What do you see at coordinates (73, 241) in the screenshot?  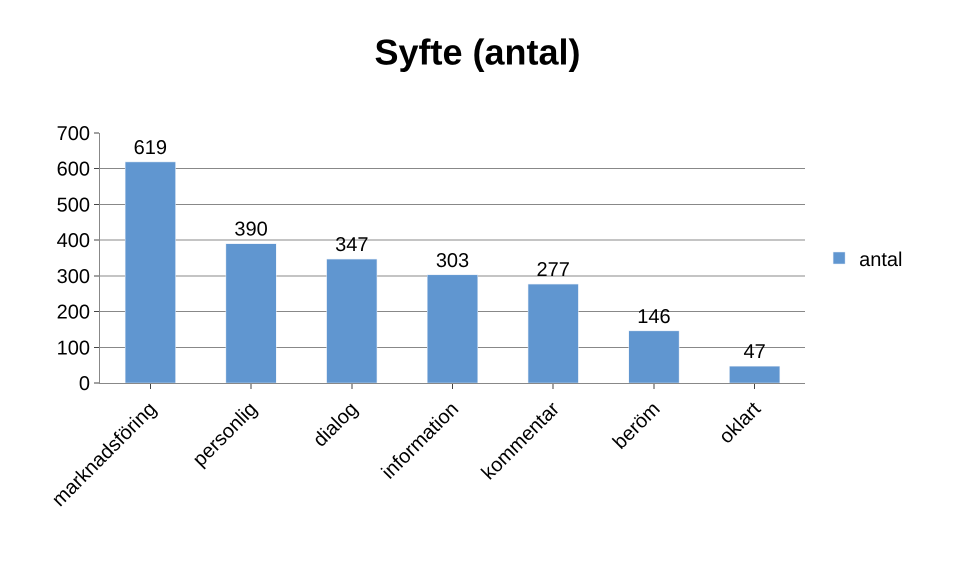 I see `y-tick-label: 400` at bounding box center [73, 241].